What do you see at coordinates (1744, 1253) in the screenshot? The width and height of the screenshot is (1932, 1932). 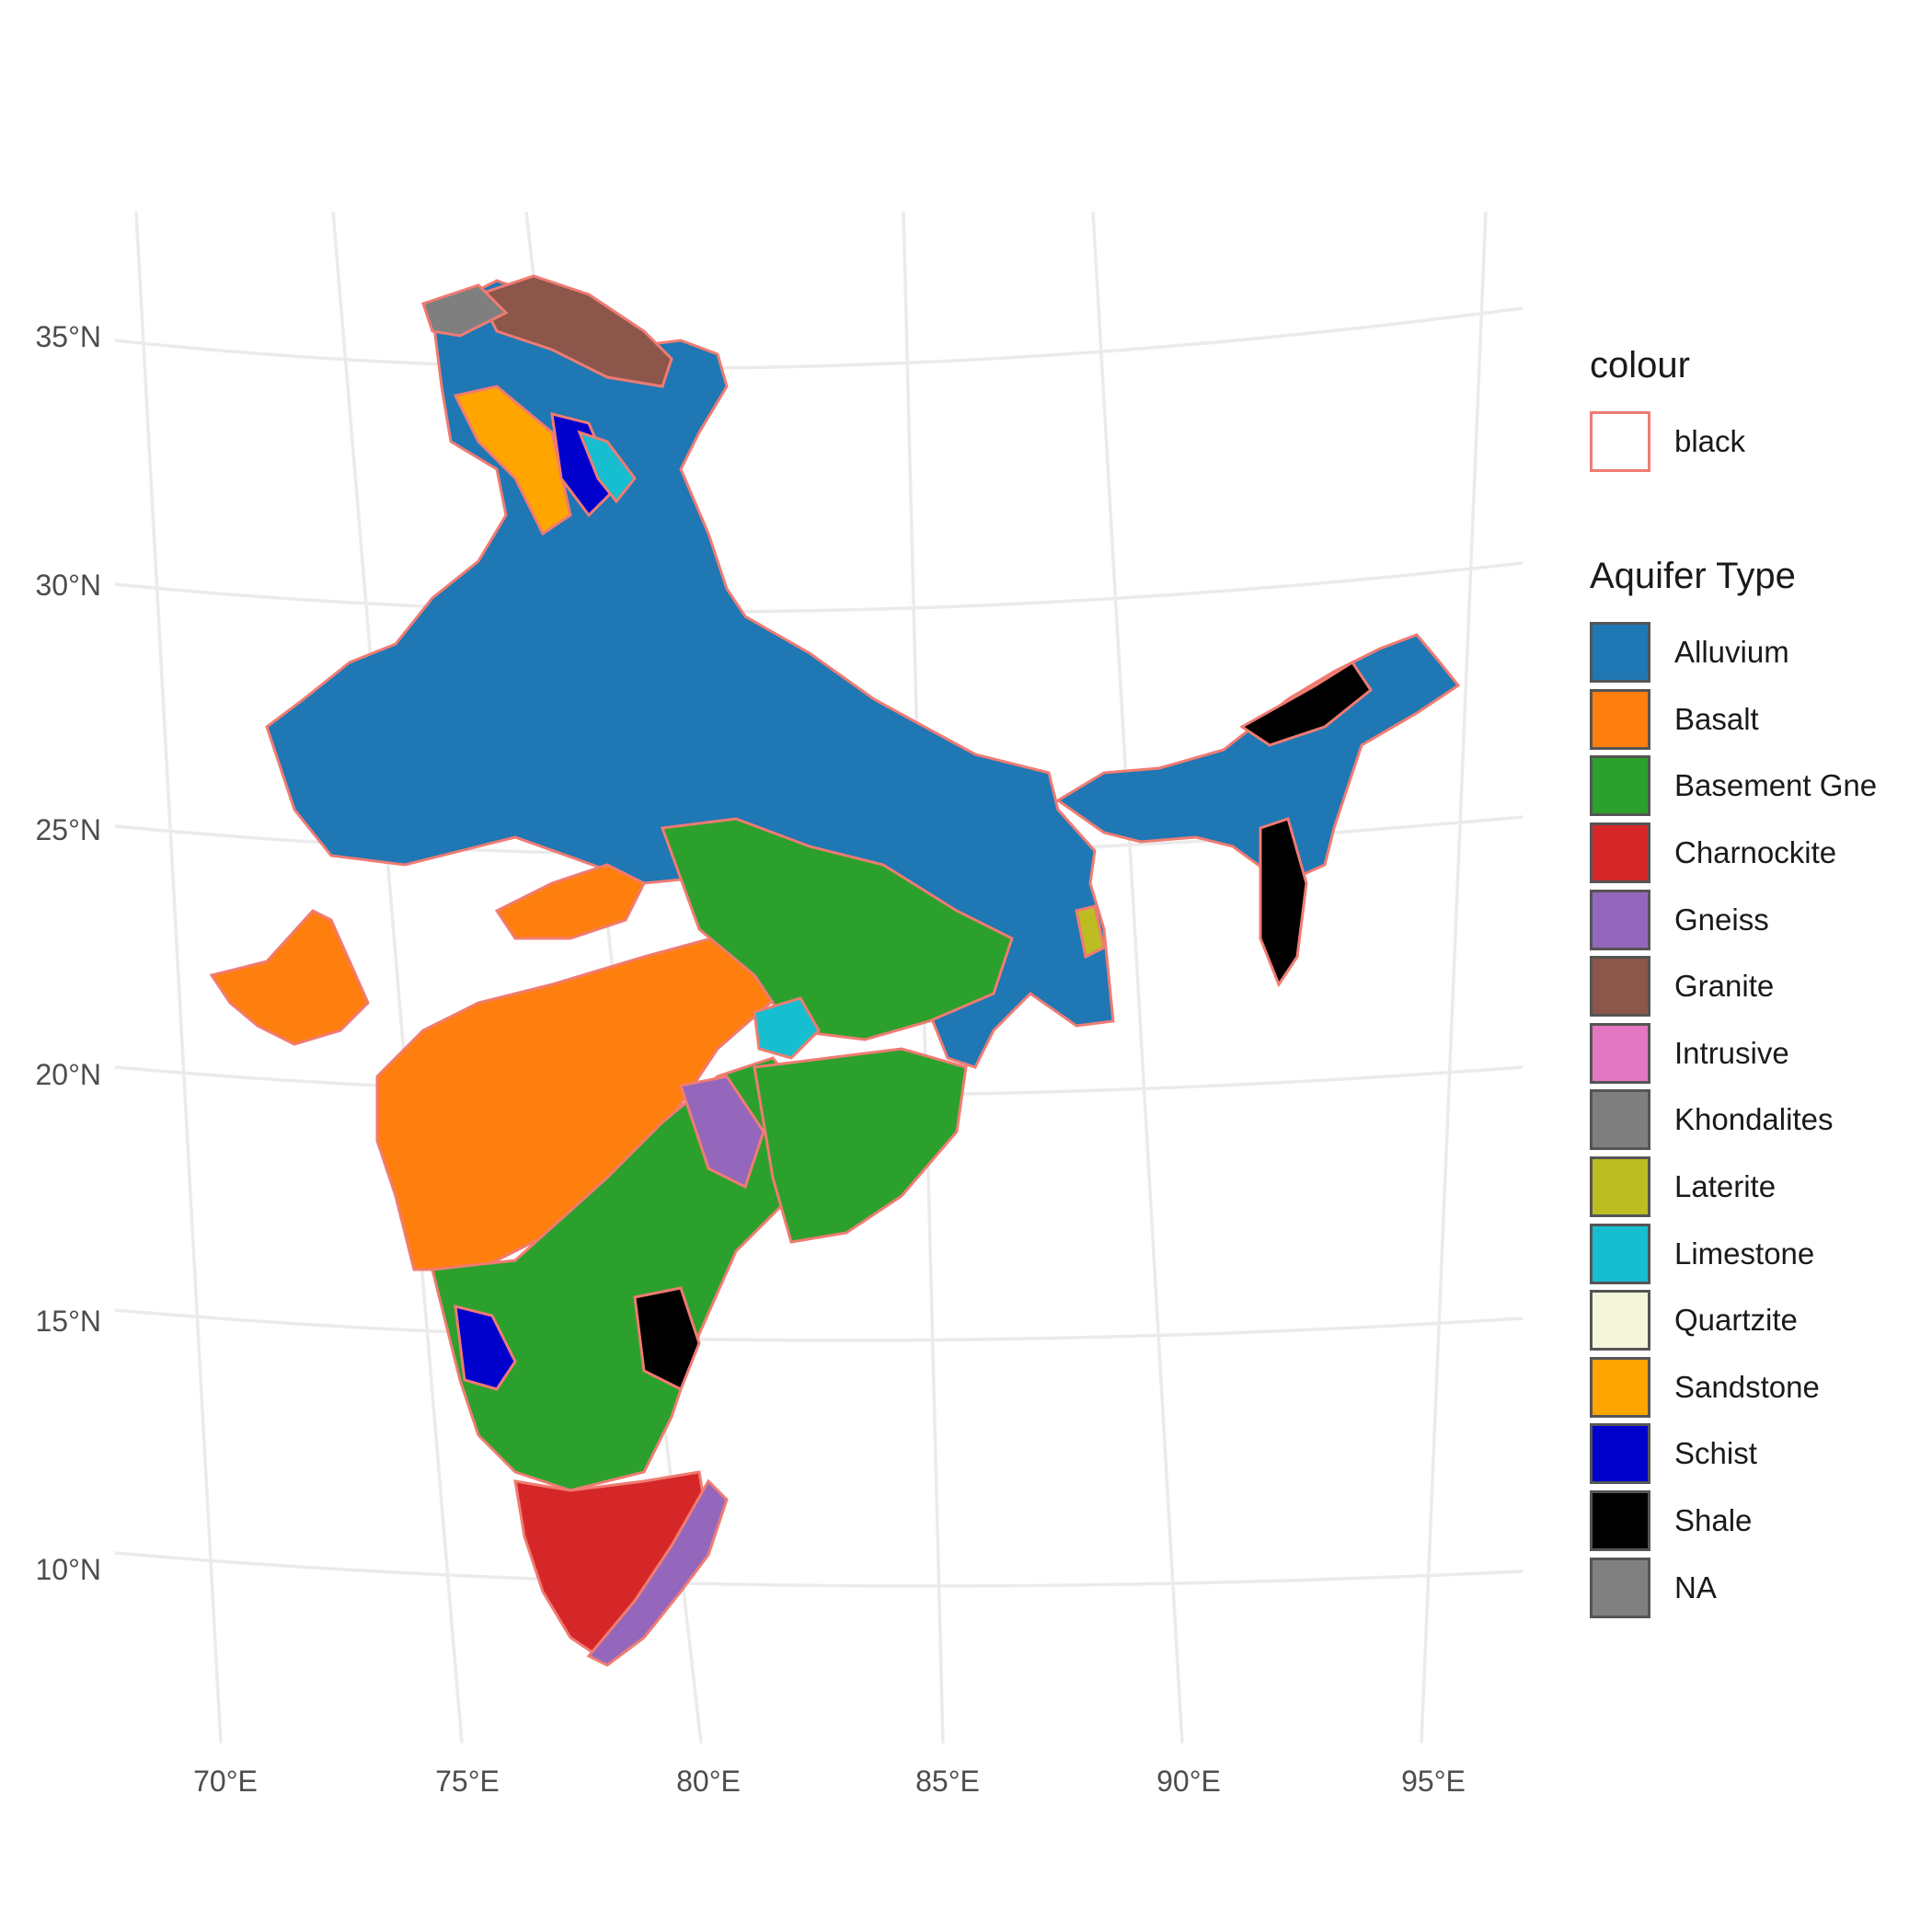 I see `legend-aquifer-label: Limestone` at bounding box center [1744, 1253].